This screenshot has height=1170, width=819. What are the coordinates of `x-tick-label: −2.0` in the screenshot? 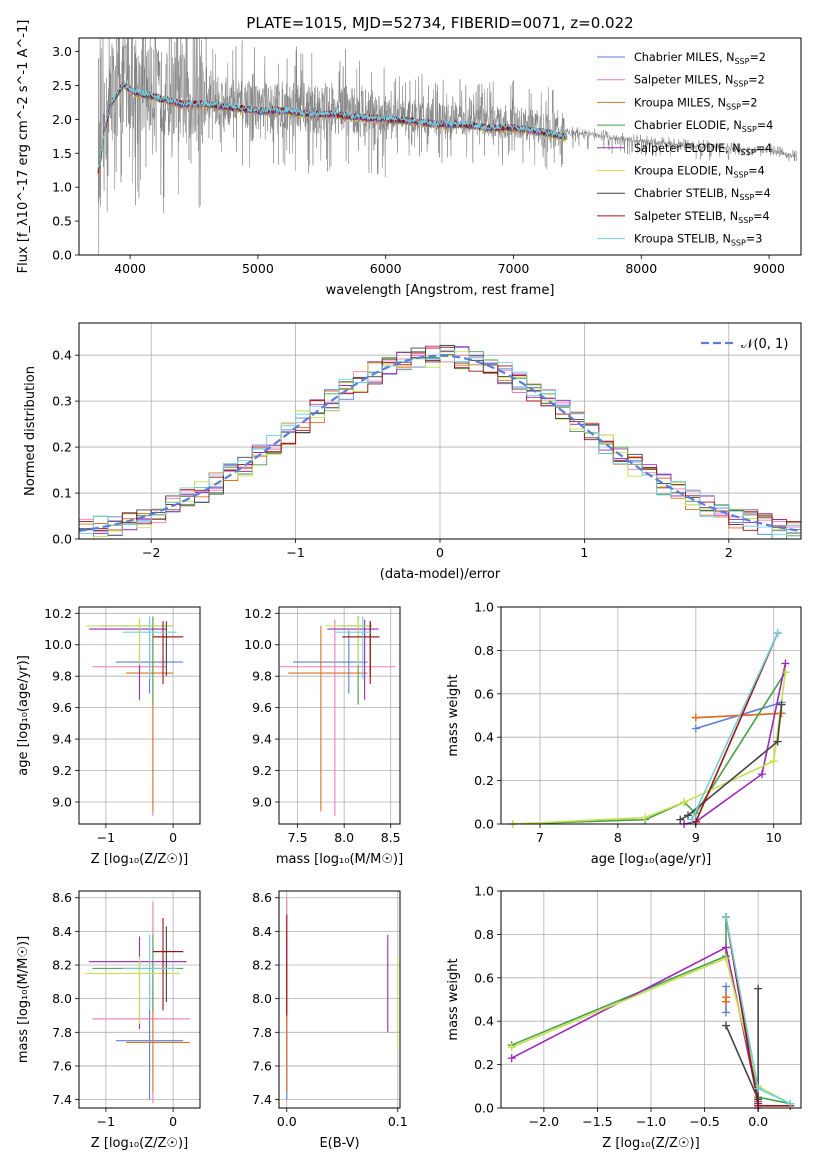 It's located at (544, 1121).